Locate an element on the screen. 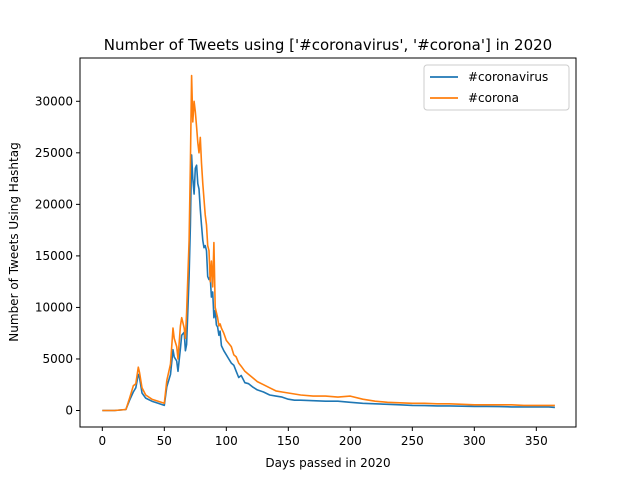 This screenshot has width=640, height=484. x-axis-label: Days passed in 2020 is located at coordinates (327, 463).